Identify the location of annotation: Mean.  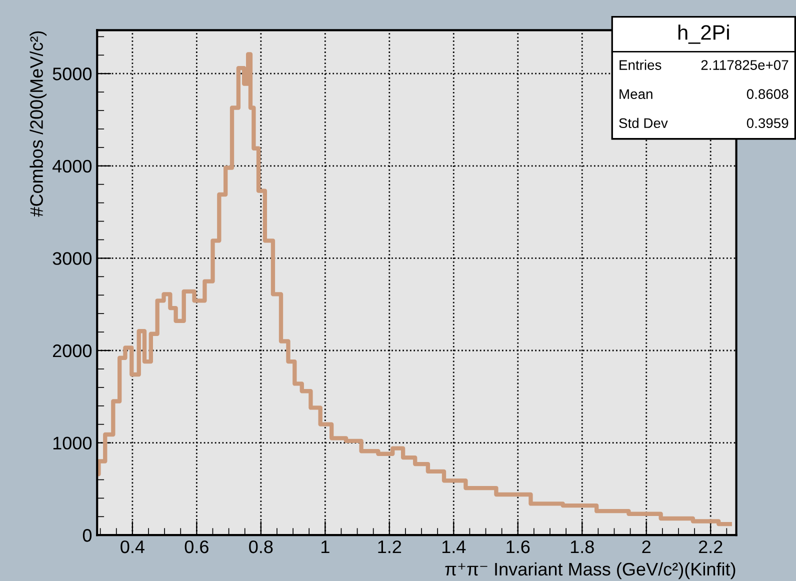
(636, 94).